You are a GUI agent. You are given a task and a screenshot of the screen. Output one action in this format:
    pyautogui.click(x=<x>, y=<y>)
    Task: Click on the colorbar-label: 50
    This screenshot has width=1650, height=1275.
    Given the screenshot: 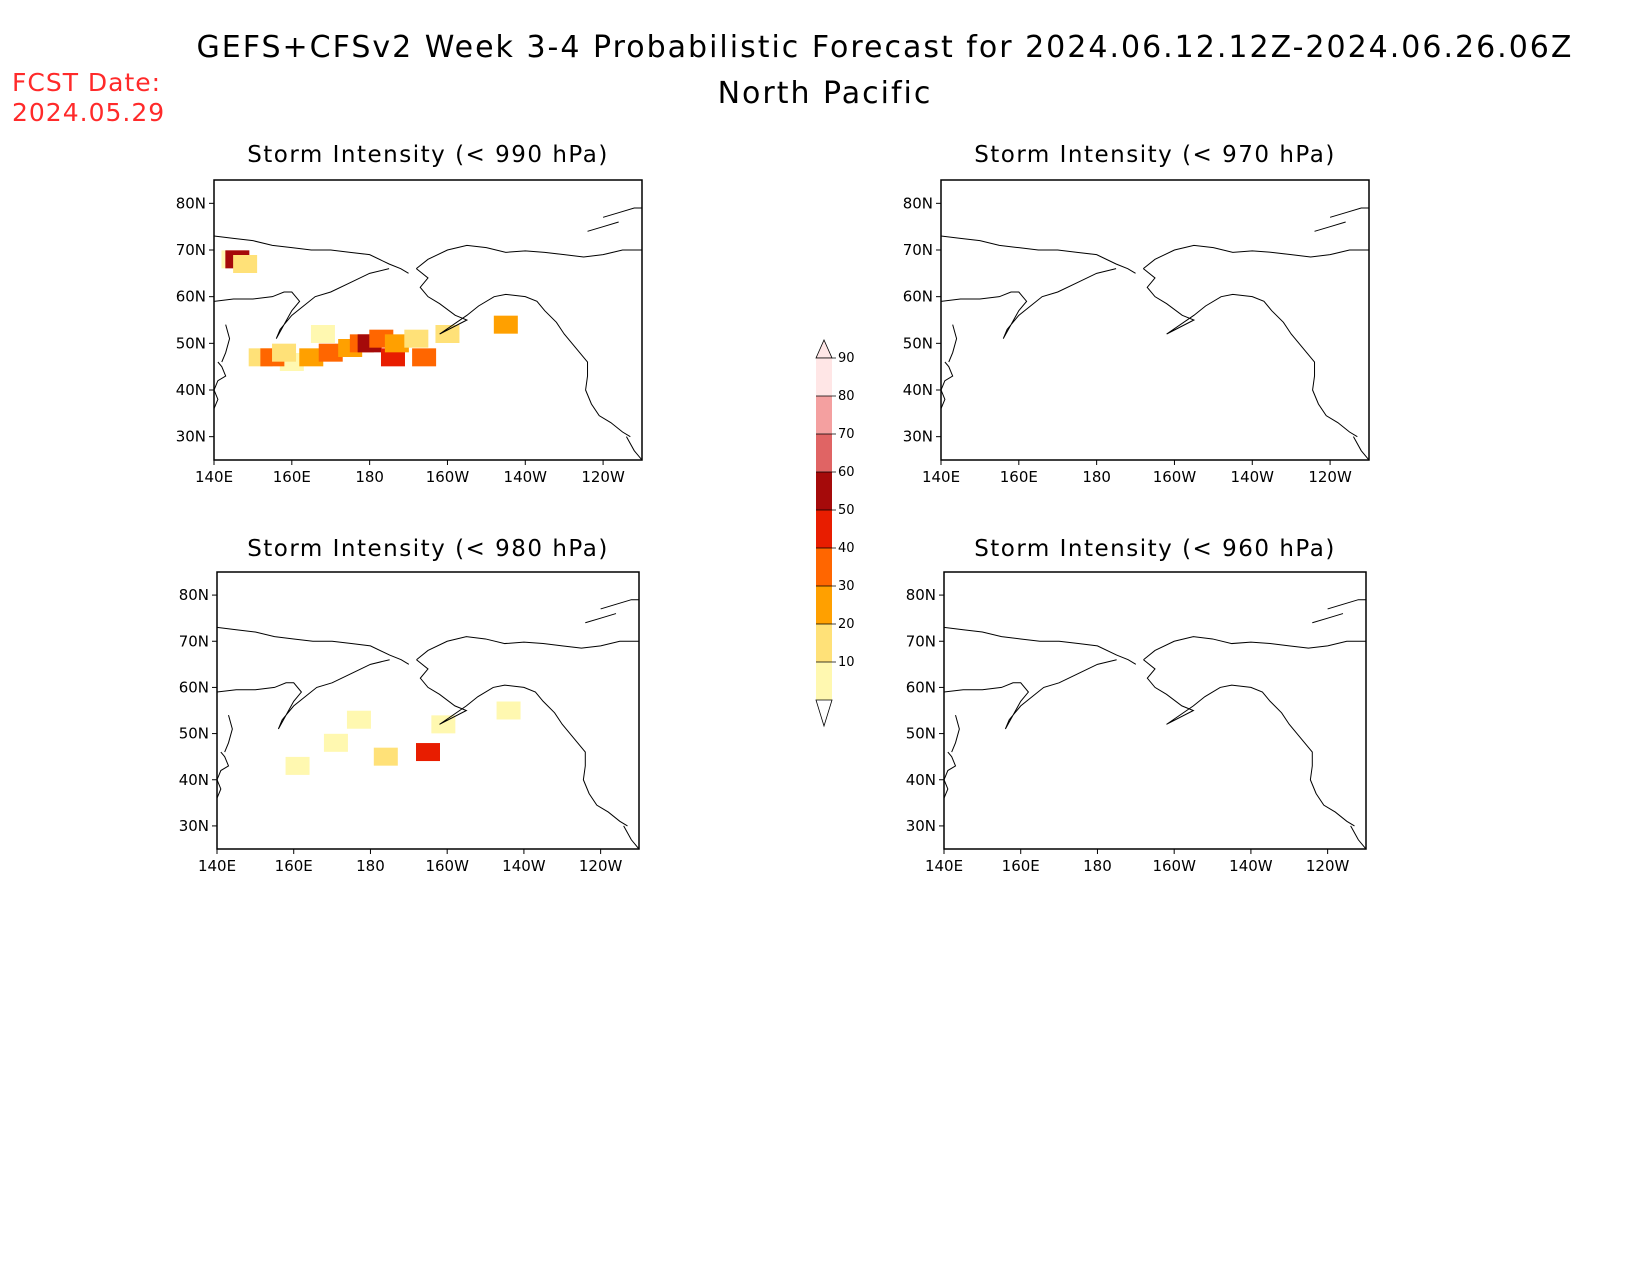 What is the action you would take?
    pyautogui.click(x=846, y=510)
    